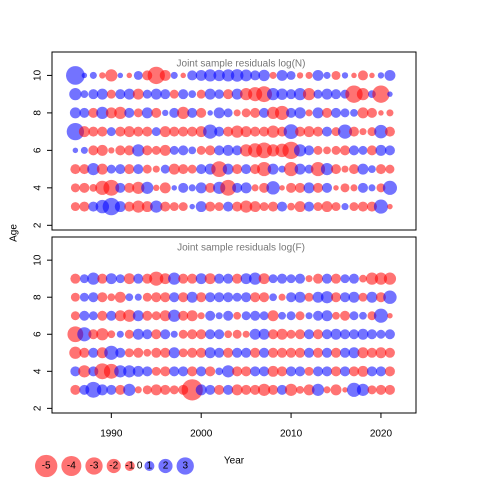 The width and height of the screenshot is (480, 485). What do you see at coordinates (185, 466) in the screenshot?
I see `legend-label: 3` at bounding box center [185, 466].